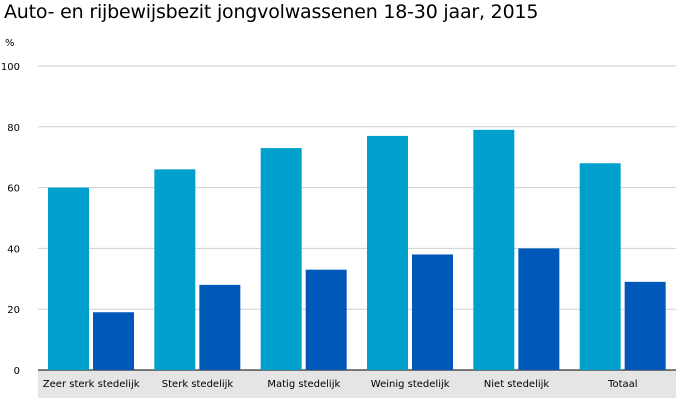 This screenshot has height=401, width=688. Describe the element at coordinates (303, 384) in the screenshot. I see `category-label: Matig stedelijk` at that location.